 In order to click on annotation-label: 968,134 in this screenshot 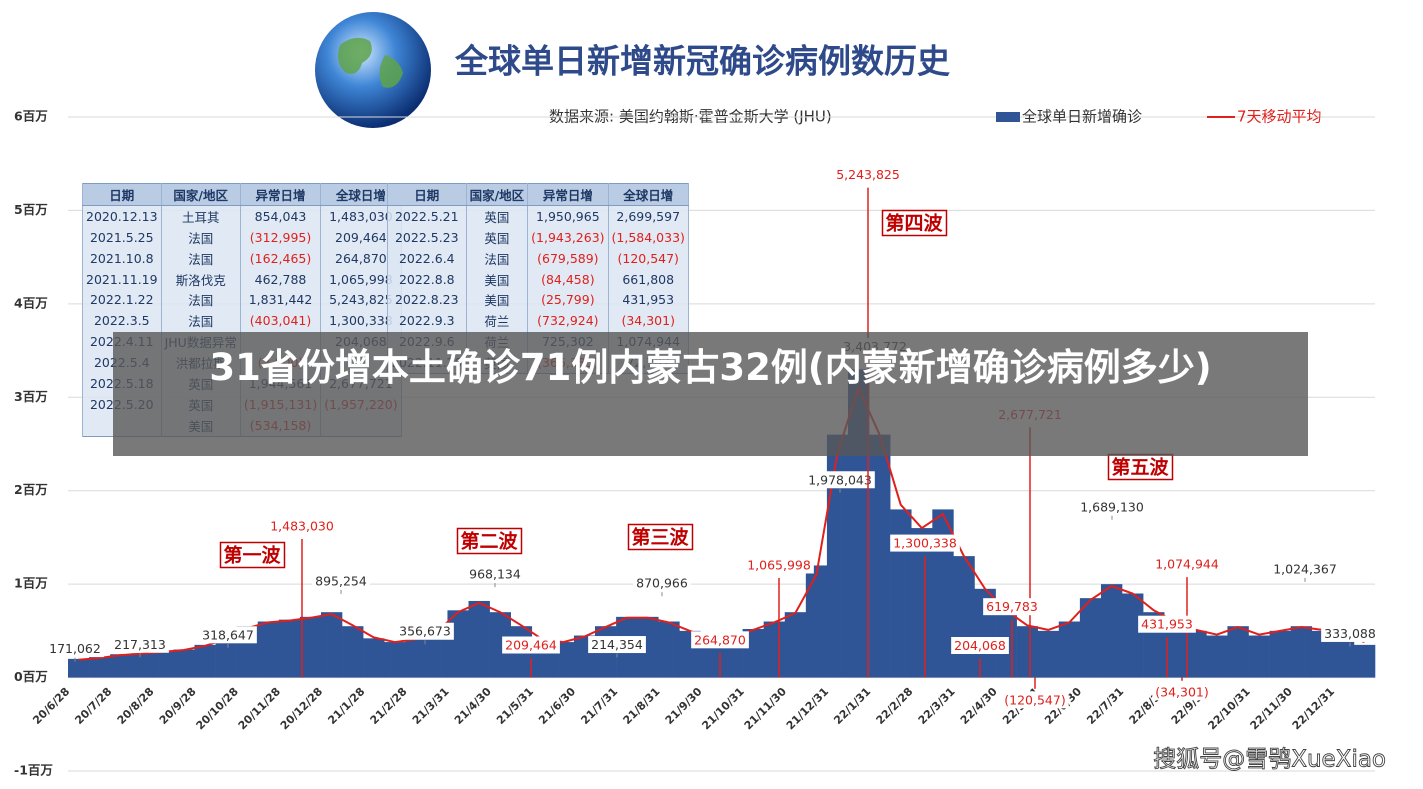, I will do `click(495, 574)`.